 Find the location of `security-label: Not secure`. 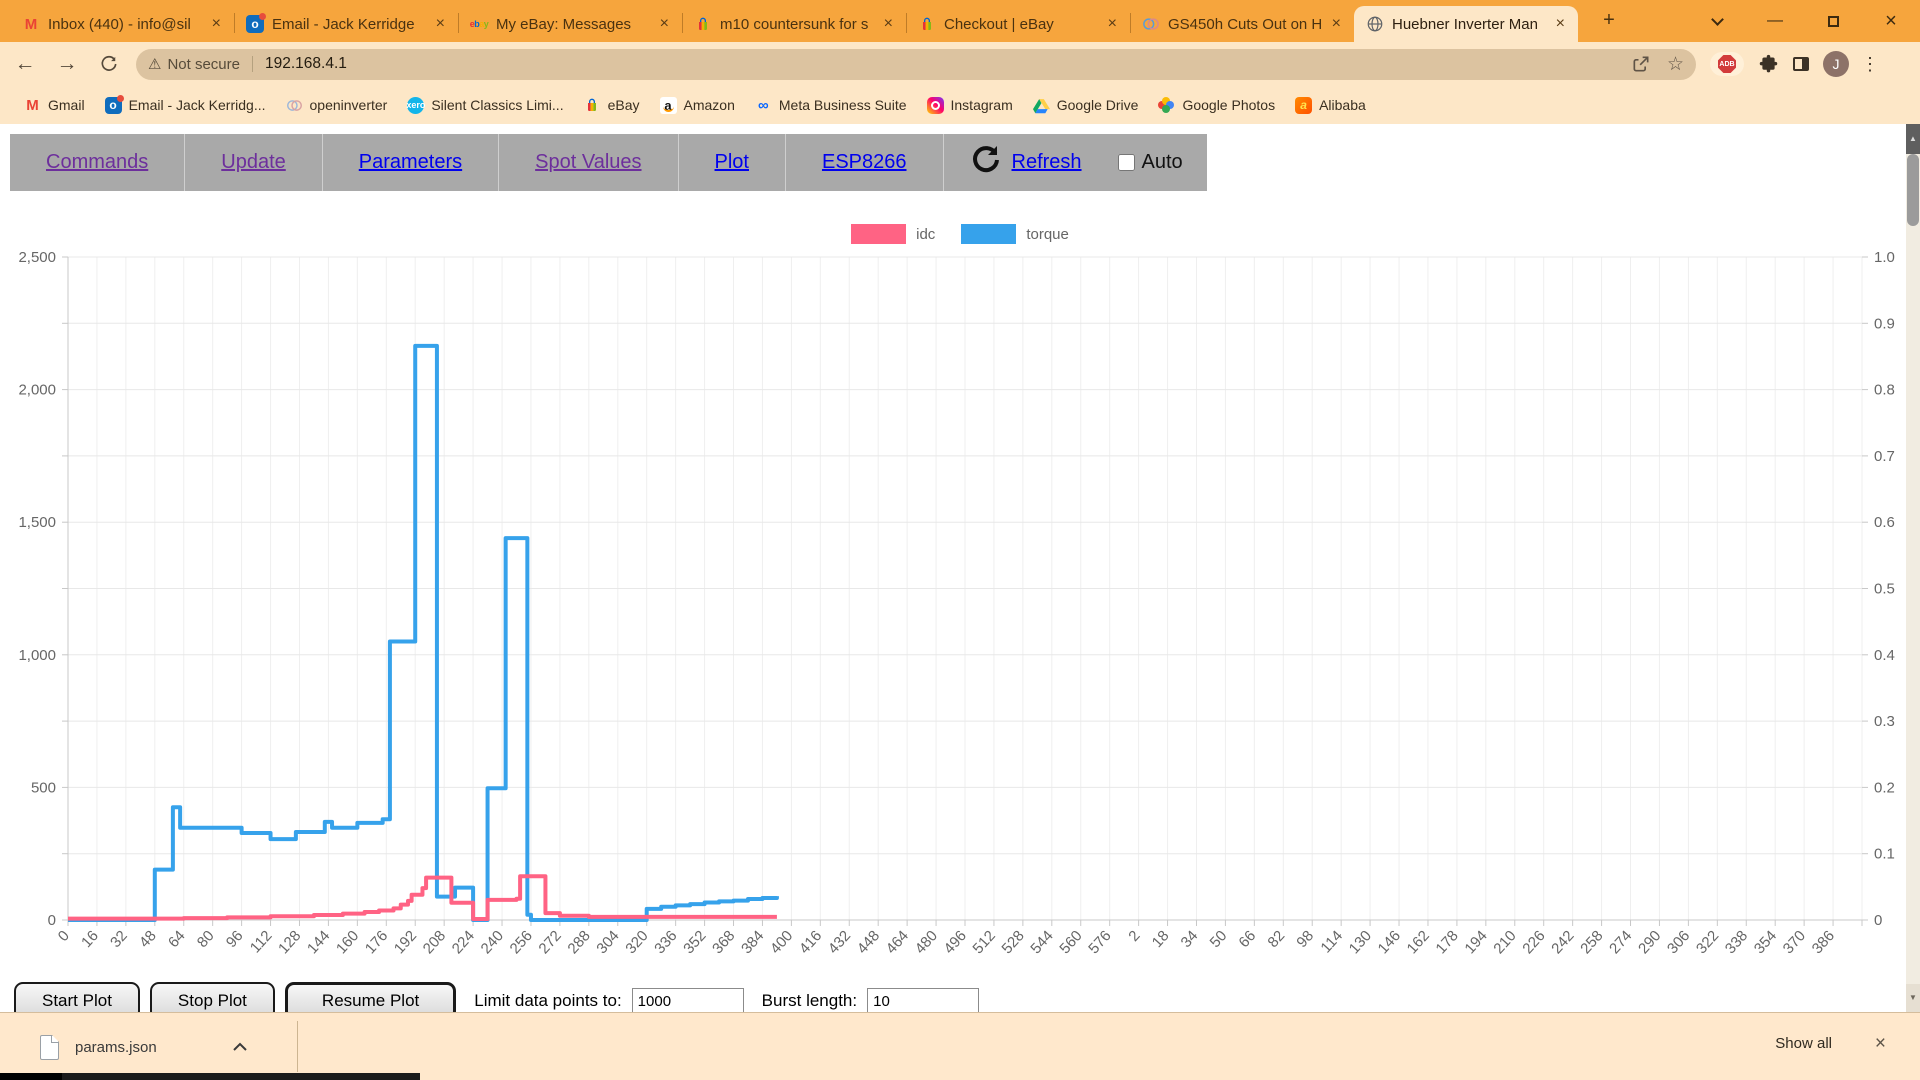

security-label: Not secure is located at coordinates (203, 64).